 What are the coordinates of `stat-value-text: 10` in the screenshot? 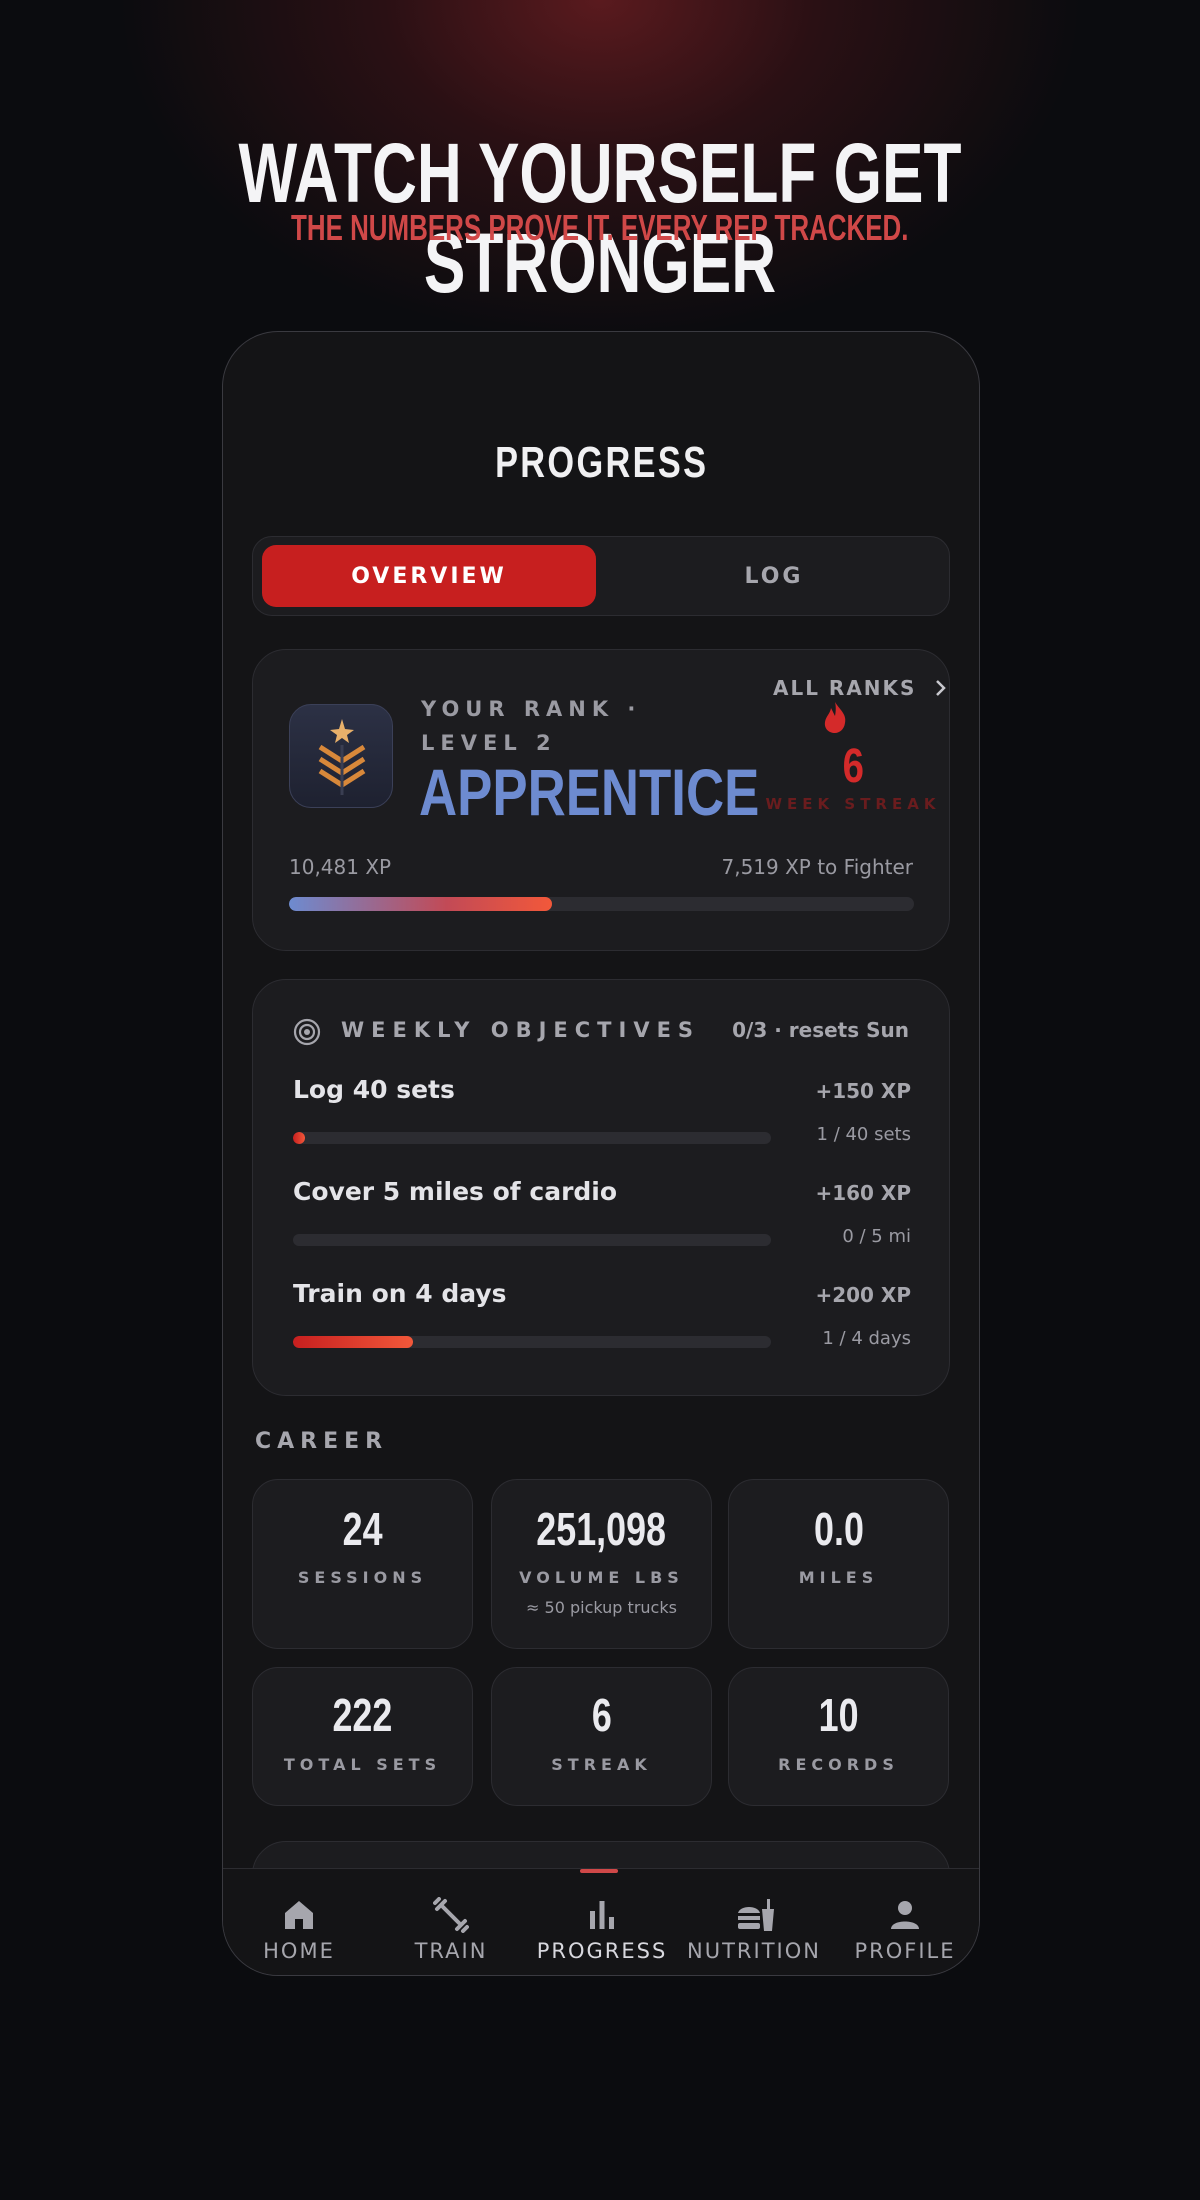 It's located at (838, 1715).